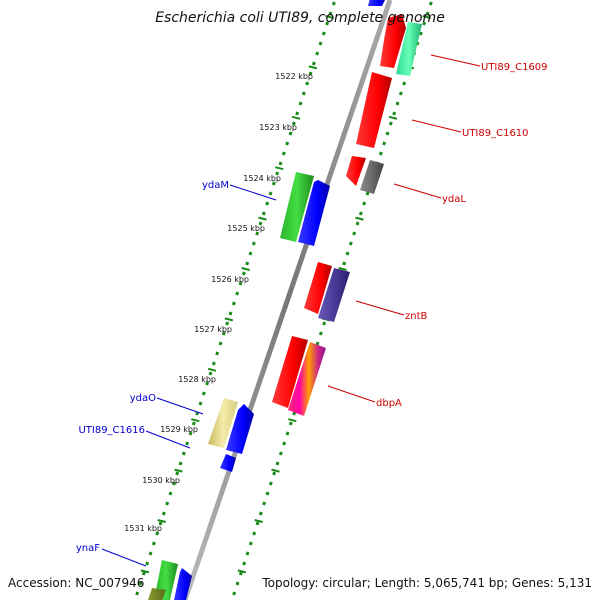 The width and height of the screenshot is (600, 600). Describe the element at coordinates (183, 584) in the screenshot. I see `gene-feature-ynaf` at that location.